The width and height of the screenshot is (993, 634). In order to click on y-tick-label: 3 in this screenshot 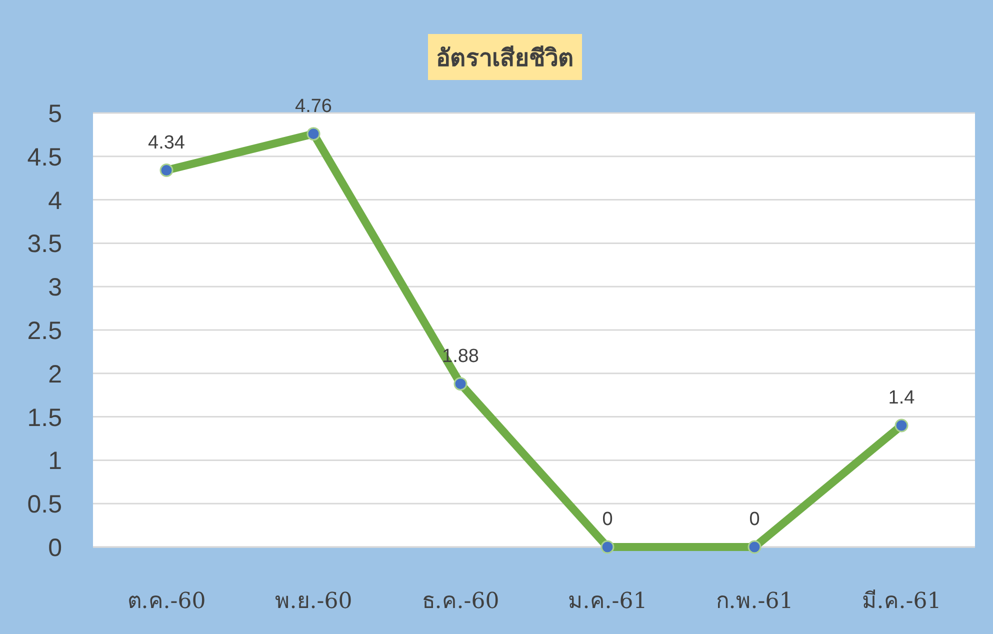, I will do `click(55, 288)`.